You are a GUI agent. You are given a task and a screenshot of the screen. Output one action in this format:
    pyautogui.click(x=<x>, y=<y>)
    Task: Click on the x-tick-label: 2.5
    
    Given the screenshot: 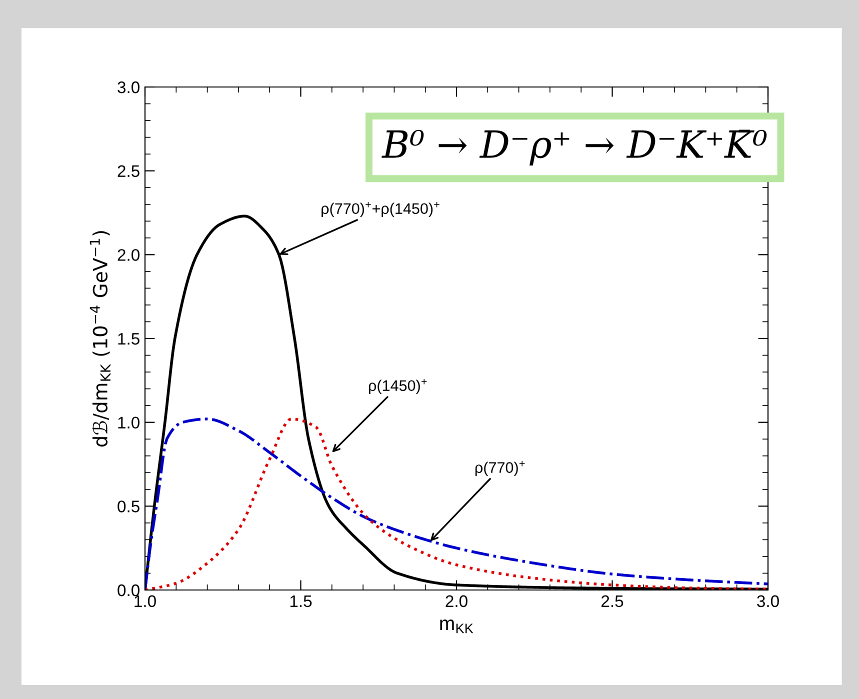 What is the action you would take?
    pyautogui.click(x=613, y=601)
    